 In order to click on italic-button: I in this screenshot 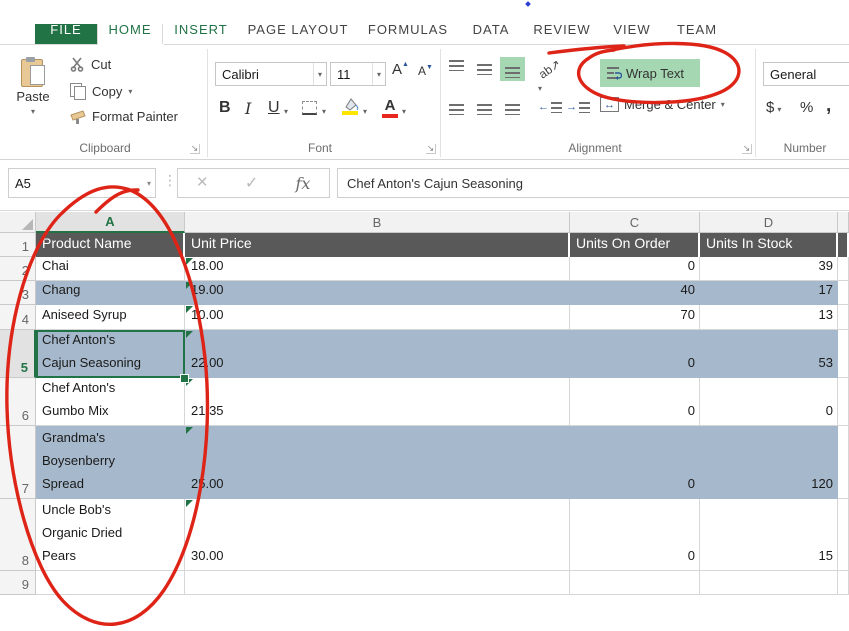, I will do `click(248, 108)`.